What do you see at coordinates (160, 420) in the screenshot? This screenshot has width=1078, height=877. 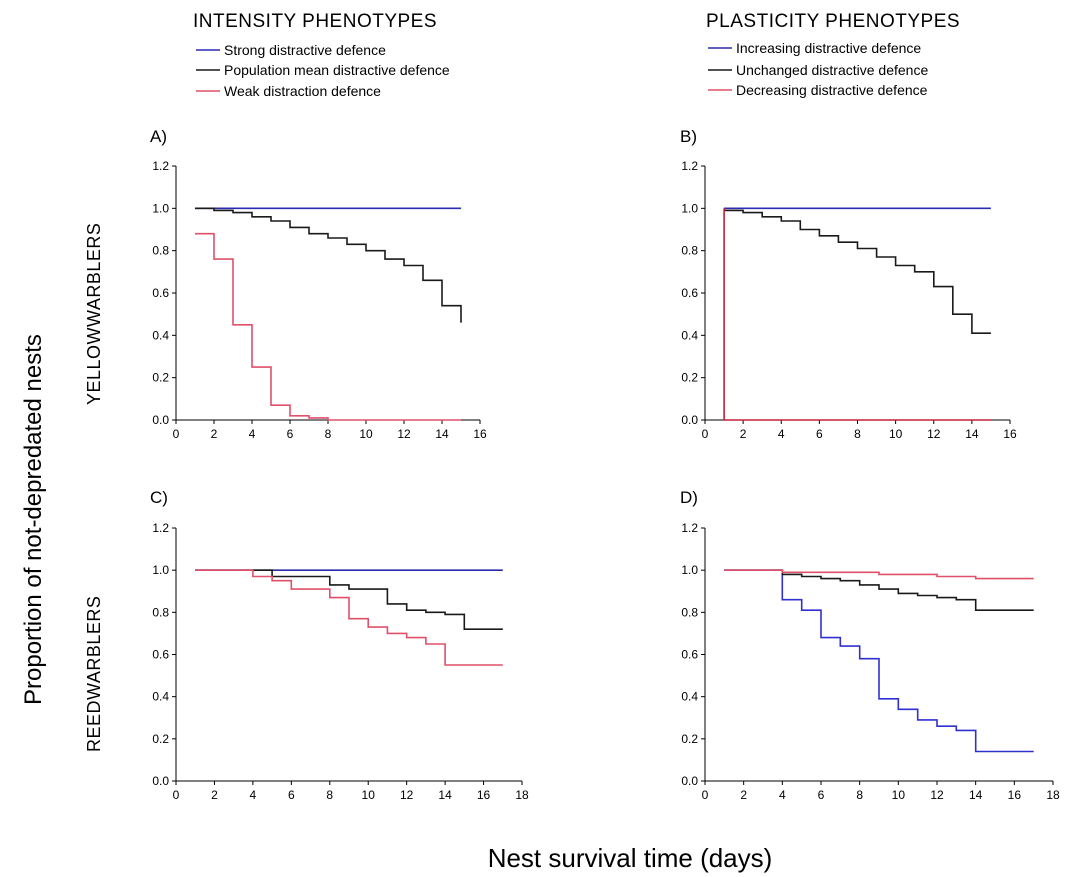 I see `panel-a-y-tick-label: 0.0` at bounding box center [160, 420].